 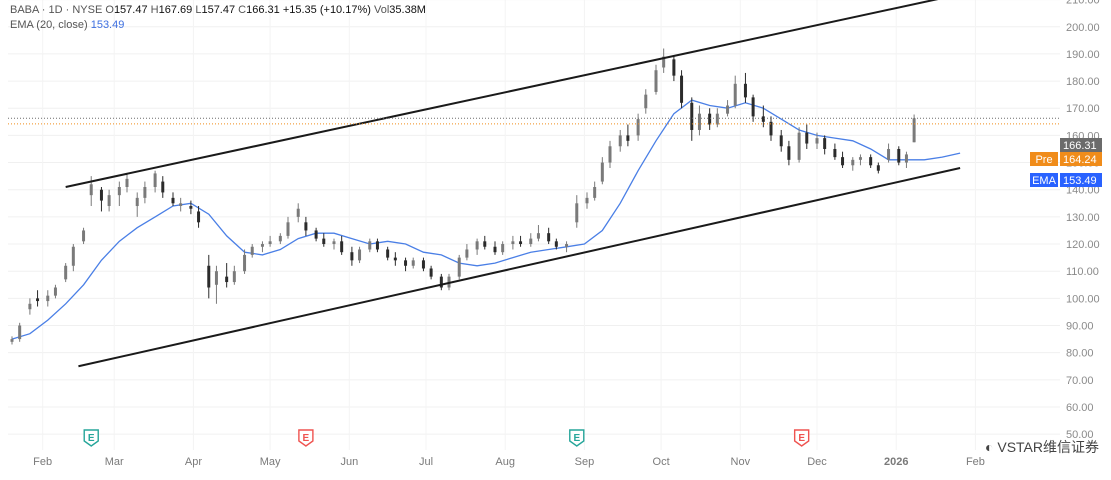 I want to click on y-tick-label: 140.00, so click(x=1083, y=191).